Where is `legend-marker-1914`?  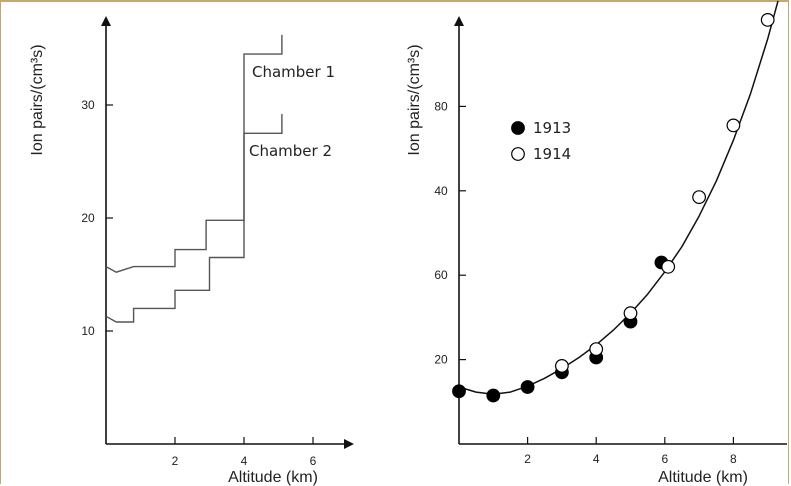
legend-marker-1914 is located at coordinates (518, 154).